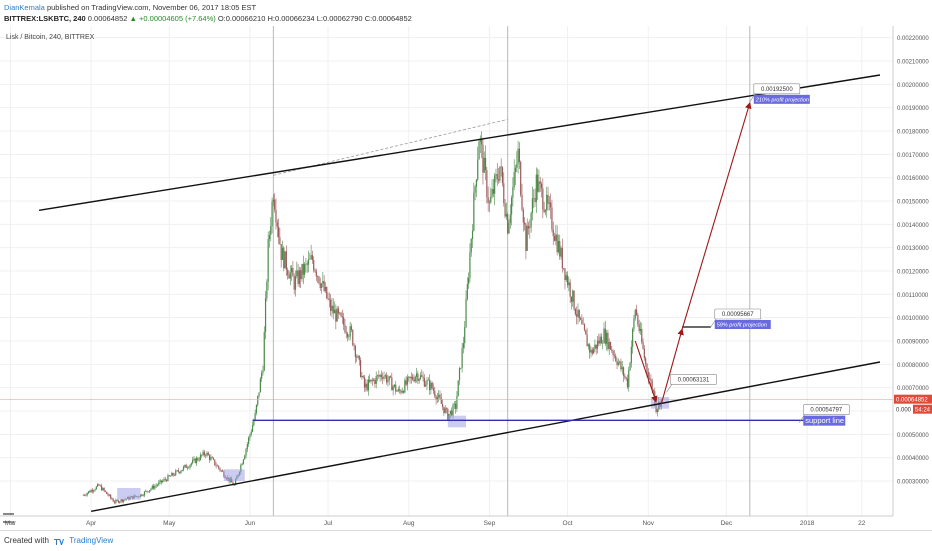  What do you see at coordinates (913, 203) in the screenshot?
I see `y-tick-label: 0.00150000` at bounding box center [913, 203].